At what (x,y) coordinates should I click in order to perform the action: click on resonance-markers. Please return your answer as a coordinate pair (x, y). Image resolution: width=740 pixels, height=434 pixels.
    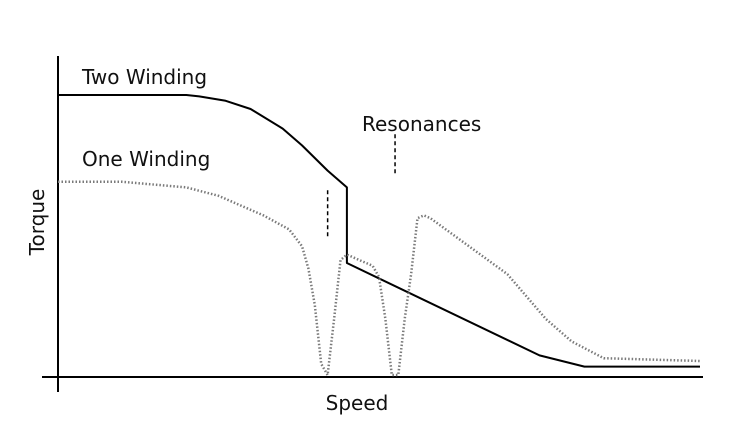
    Looking at the image, I should click on (361, 186).